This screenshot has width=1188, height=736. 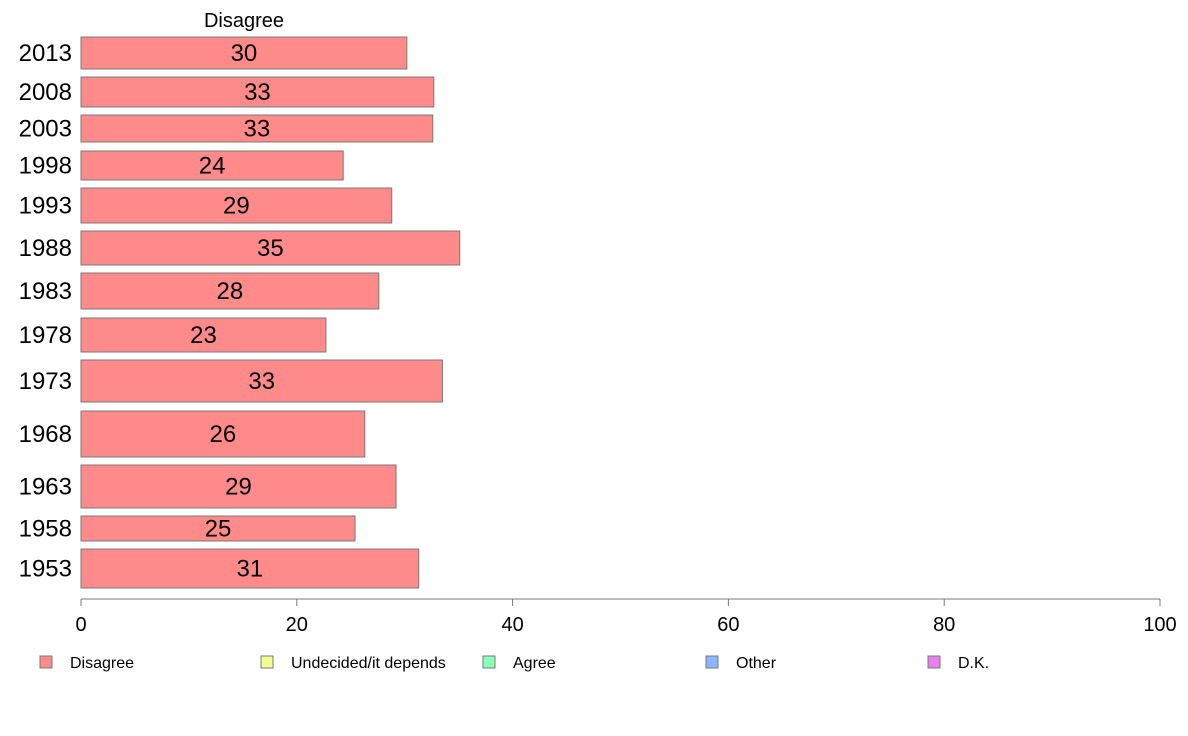 I want to click on bar-1973, so click(x=261, y=381).